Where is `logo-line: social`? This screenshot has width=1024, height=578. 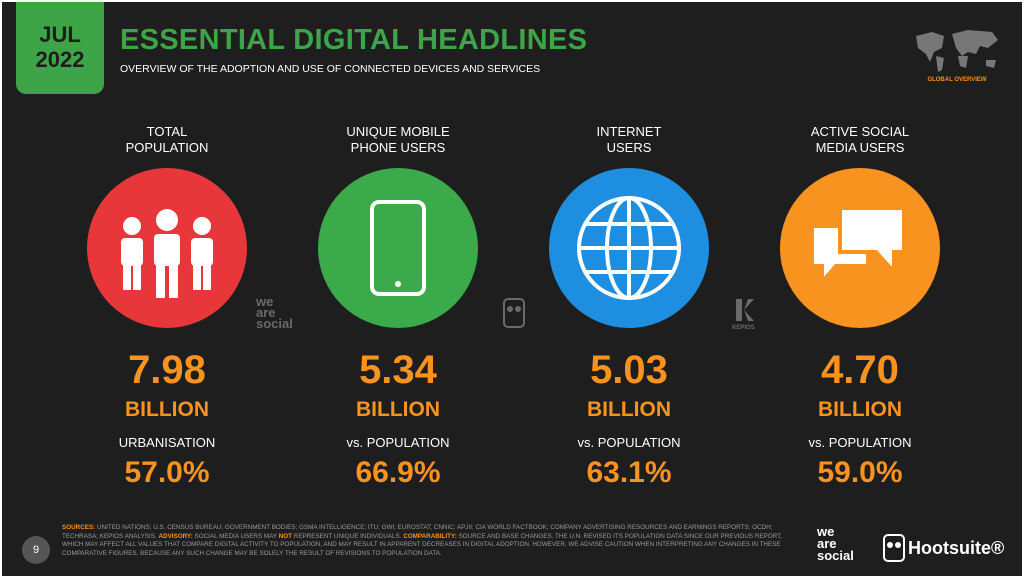
logo-line: social is located at coordinates (835, 555).